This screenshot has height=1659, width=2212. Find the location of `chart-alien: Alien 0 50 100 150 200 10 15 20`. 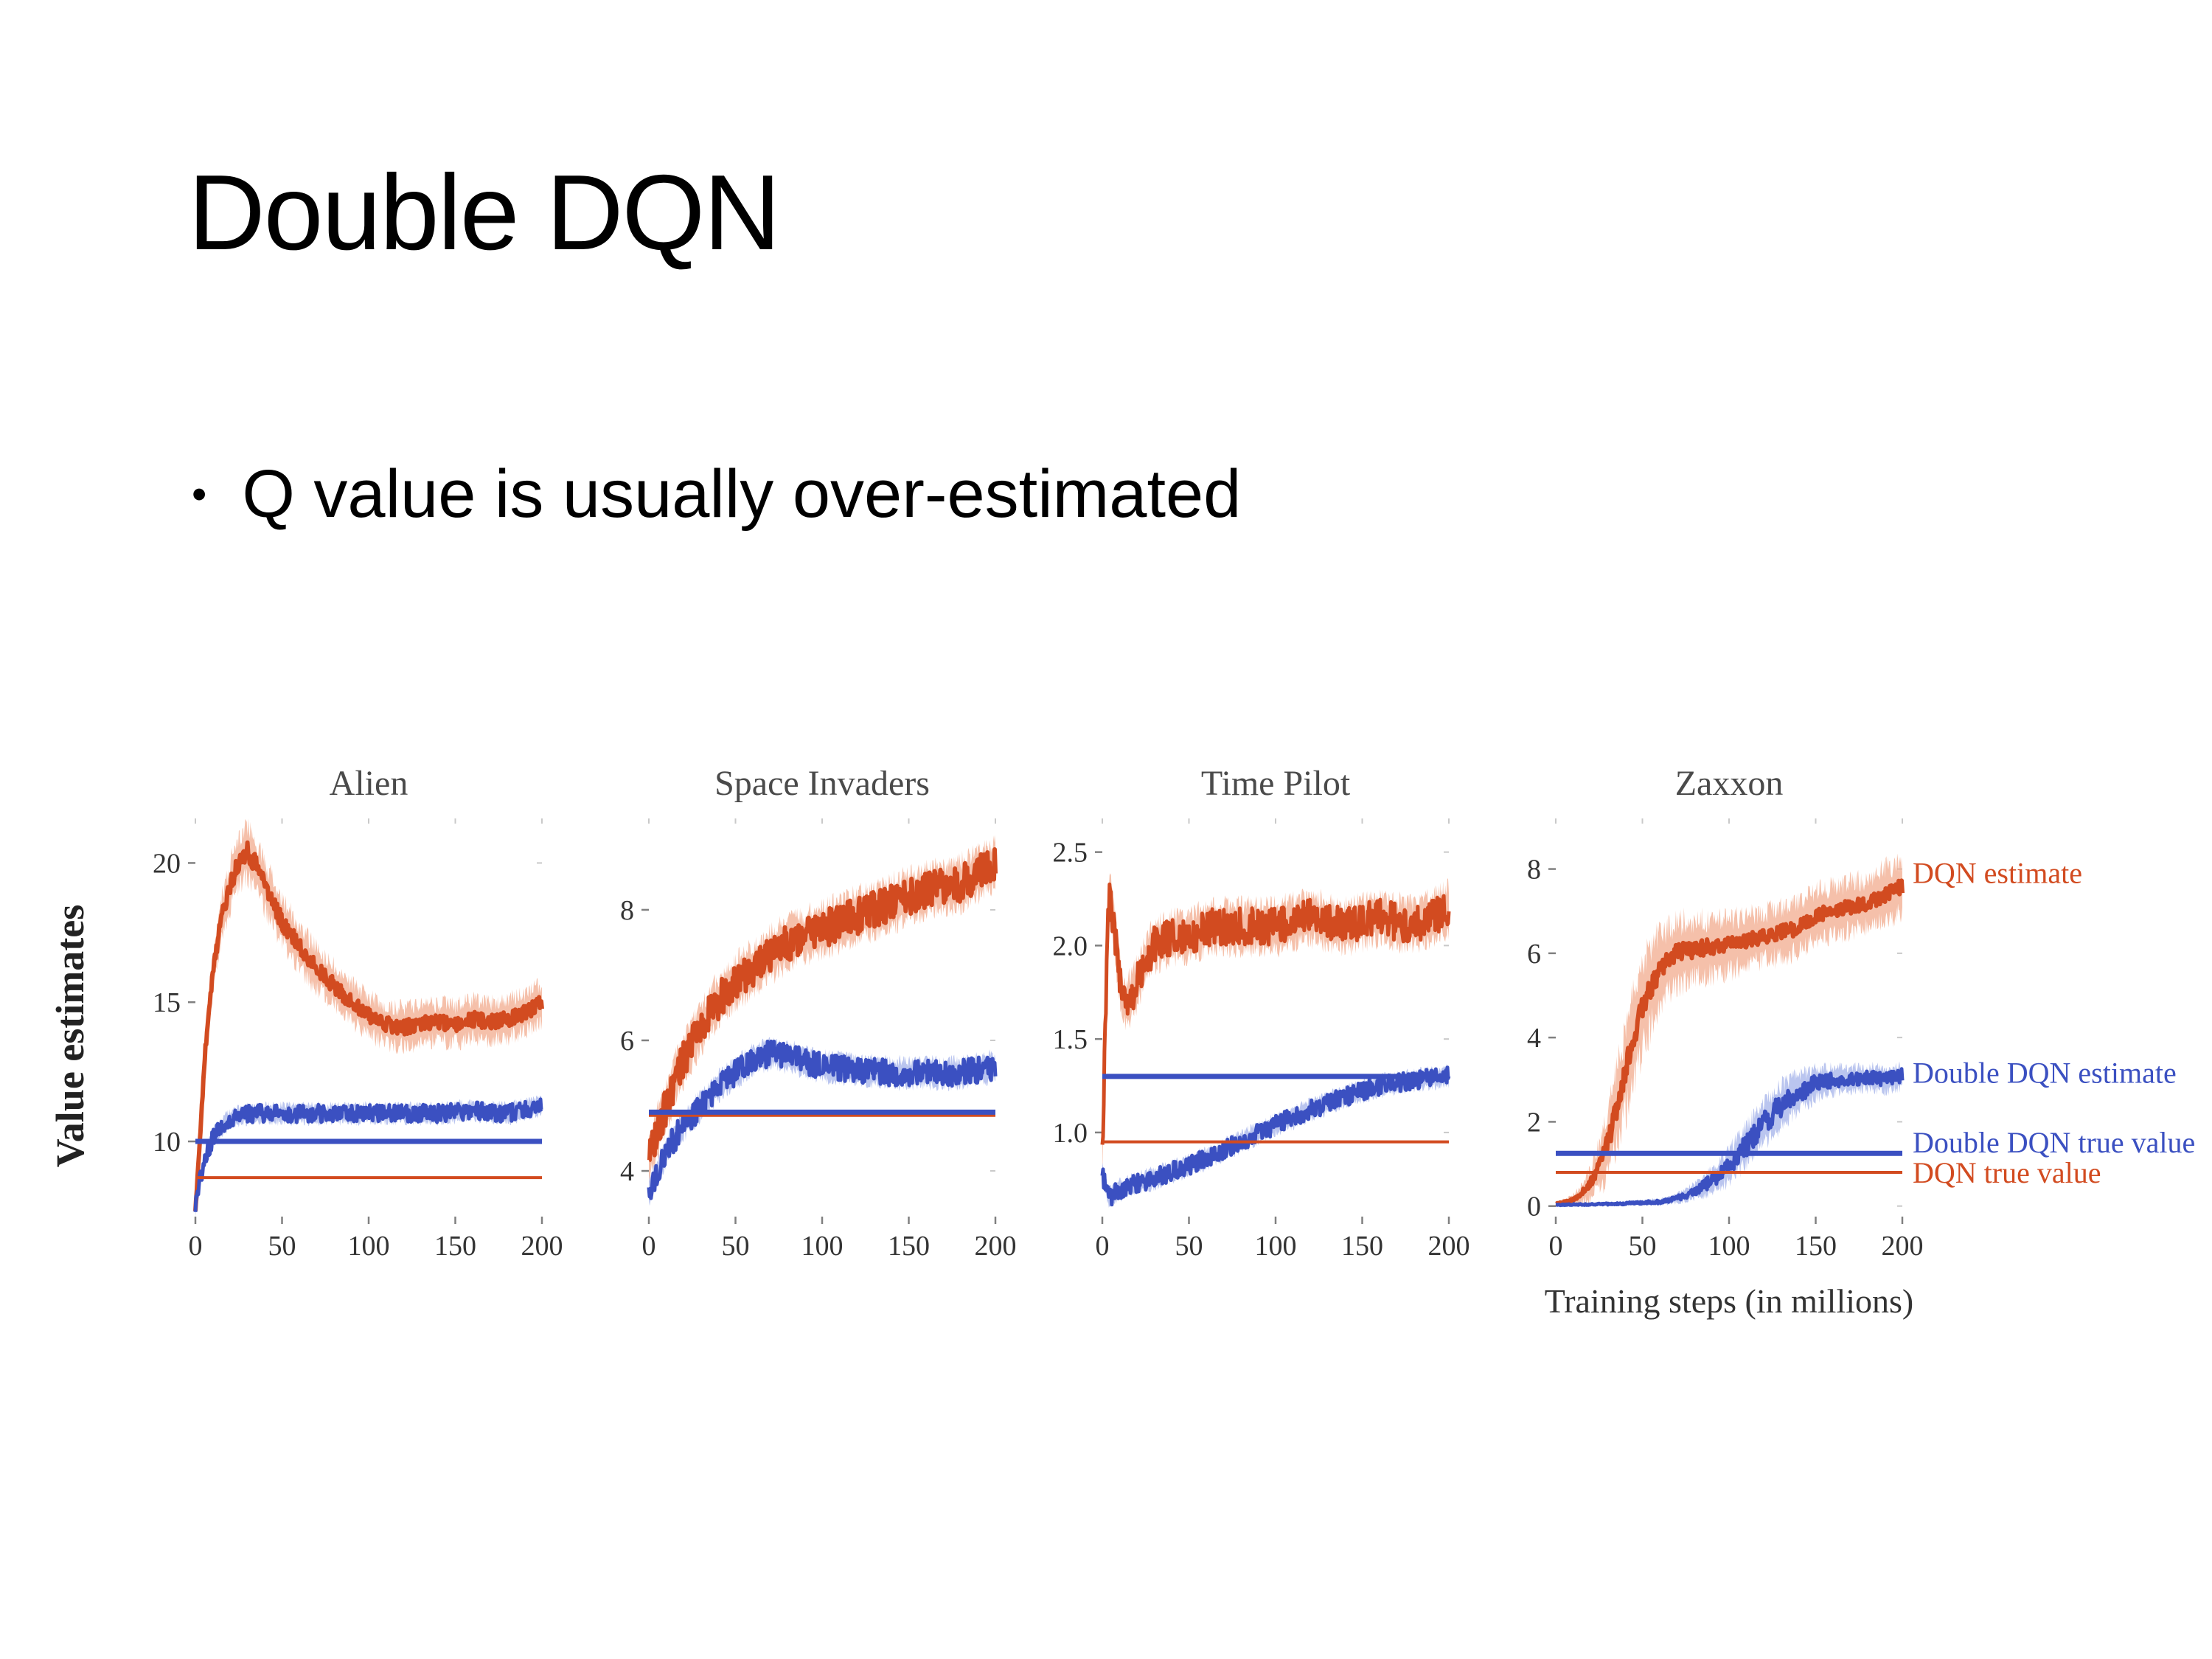

chart-alien: Alien 0 50 100 150 200 10 15 20 is located at coordinates (329, 1019).